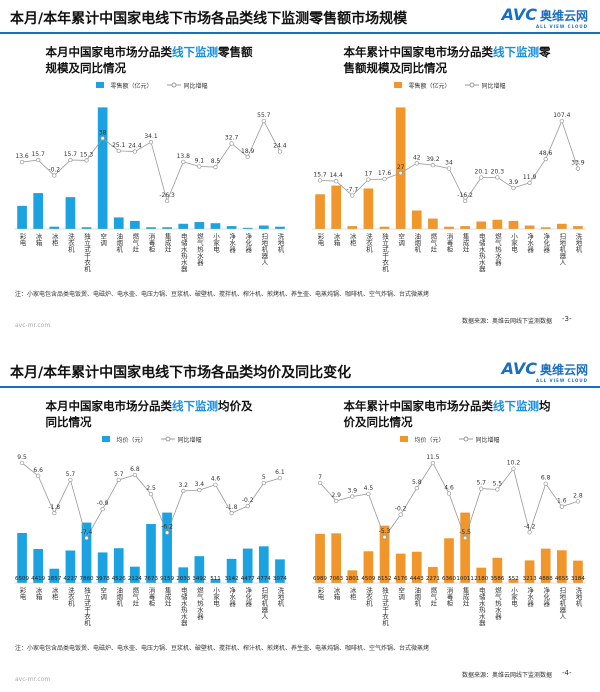 The width and height of the screenshot is (600, 692). Describe the element at coordinates (429, 440) in the screenshot. I see `legend-label: 均价（元）` at that location.